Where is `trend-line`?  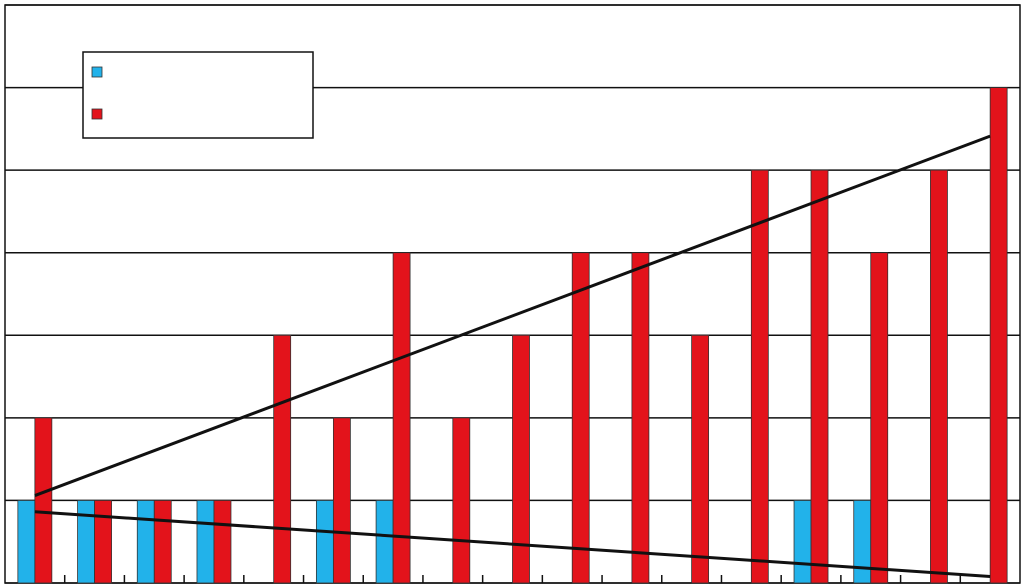
trend-line is located at coordinates (512, 544).